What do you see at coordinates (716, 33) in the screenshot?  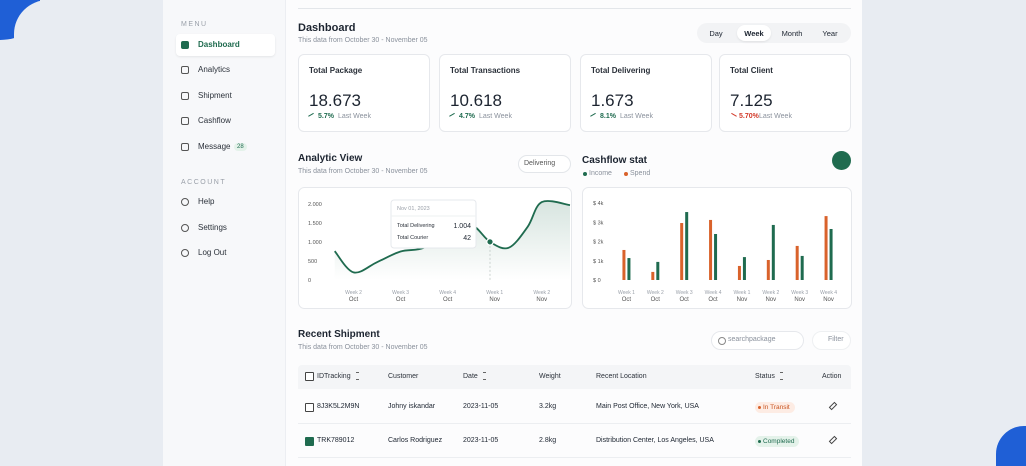 I see `tab: Day` at bounding box center [716, 33].